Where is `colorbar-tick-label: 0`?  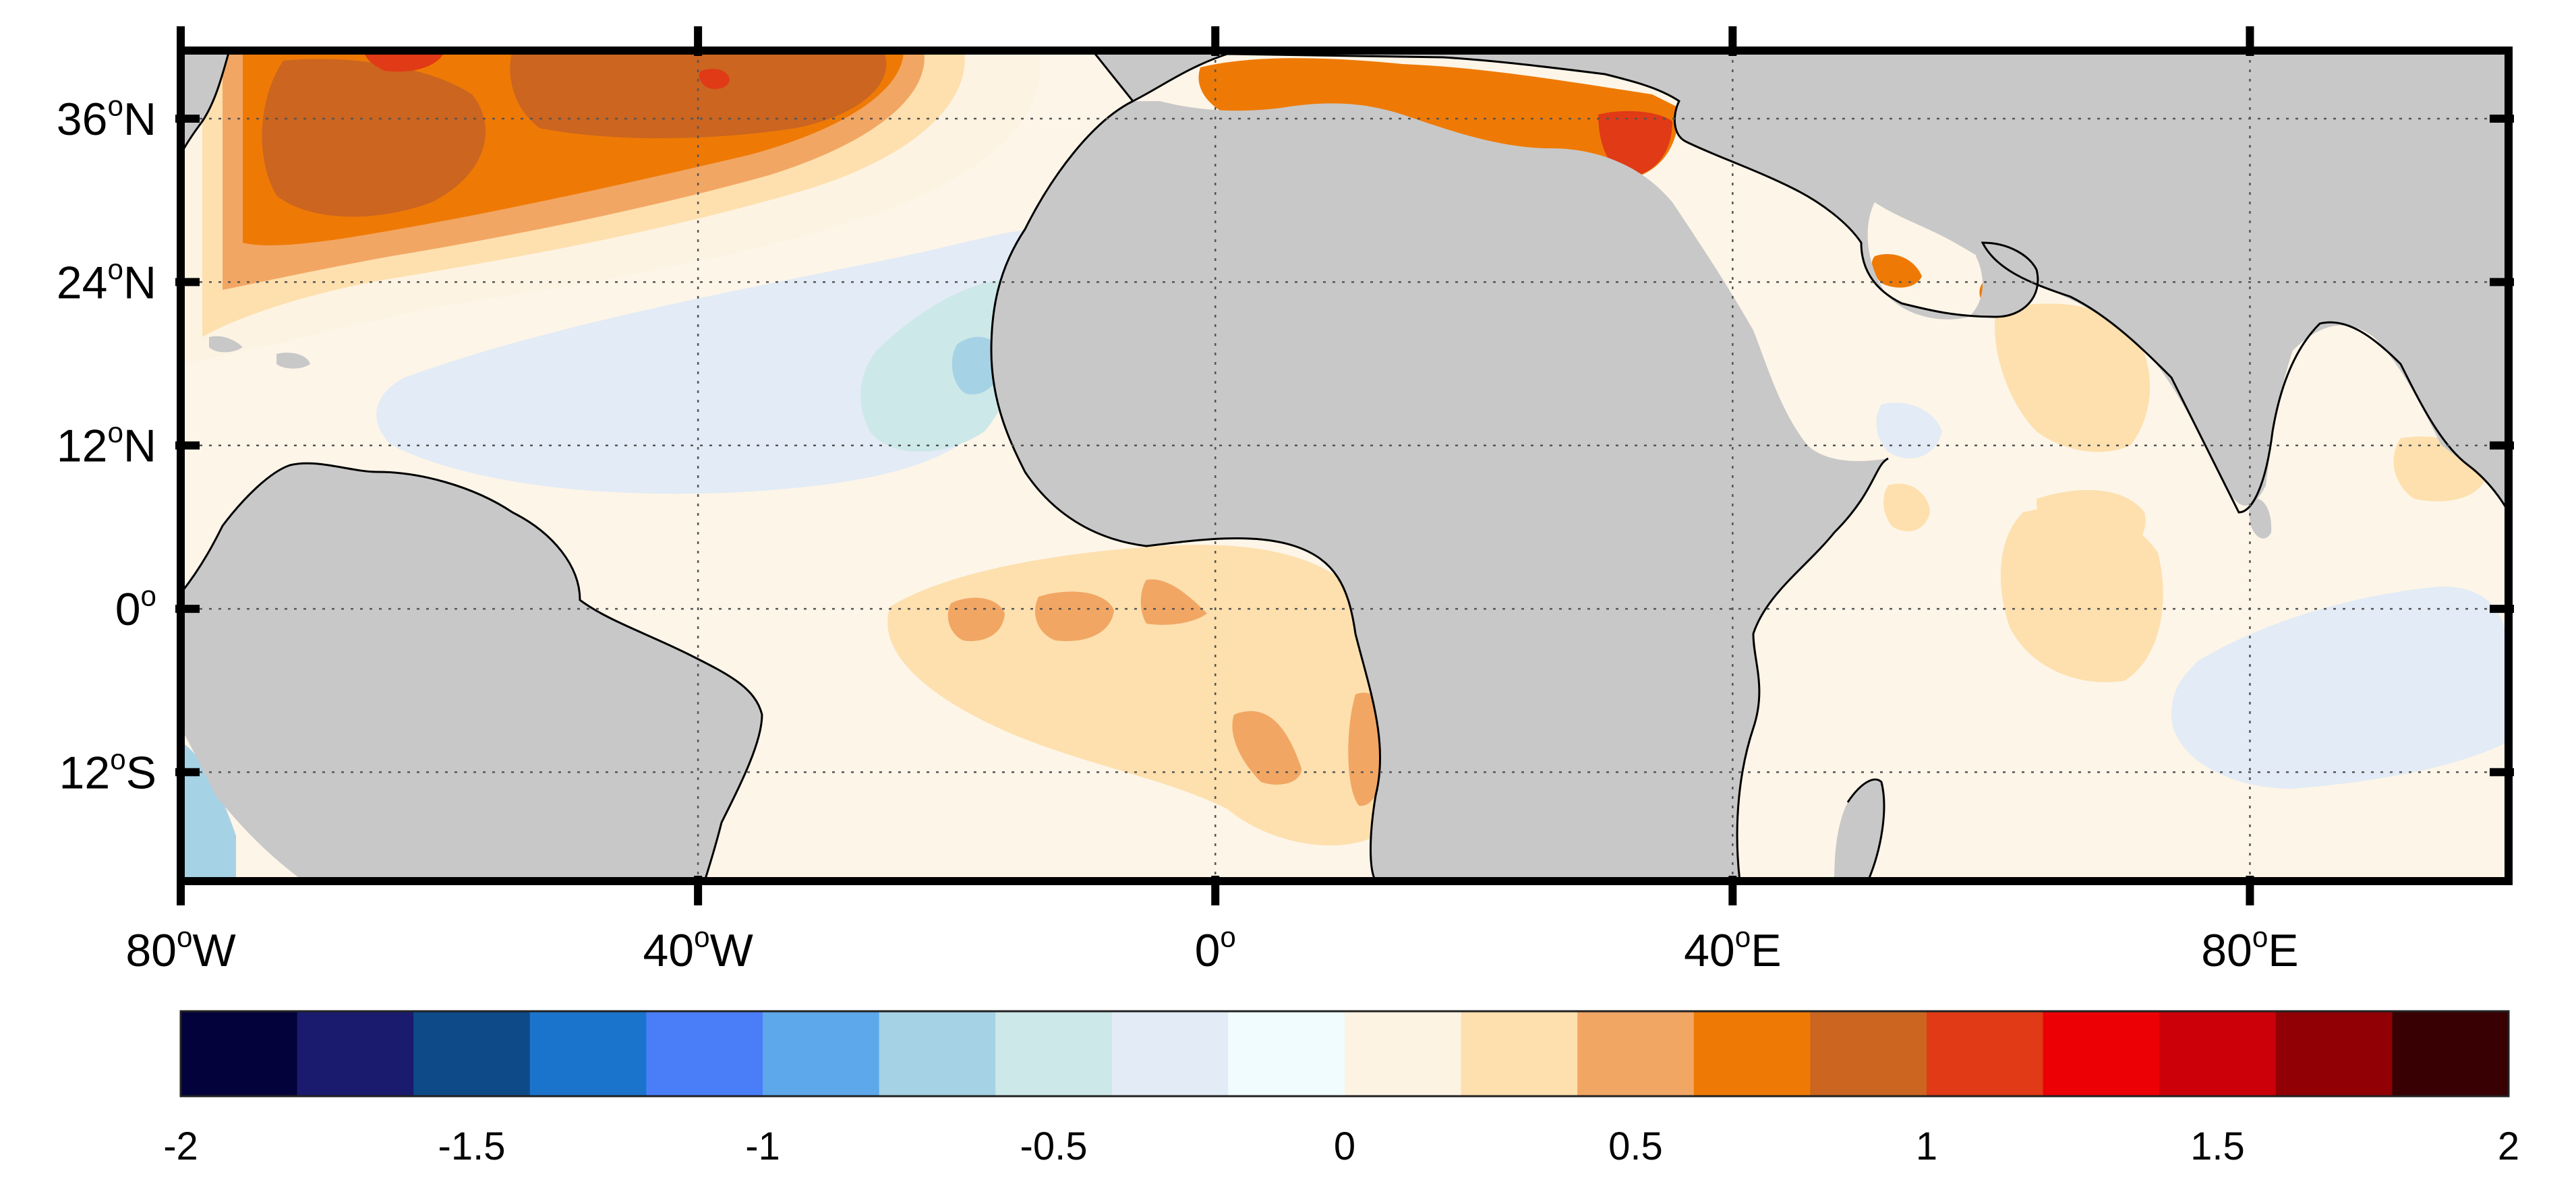
colorbar-tick-label: 0 is located at coordinates (1344, 1146).